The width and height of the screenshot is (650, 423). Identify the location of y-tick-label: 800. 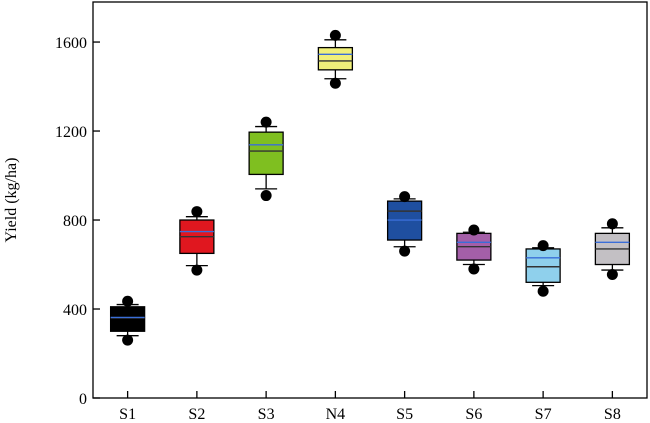
(75, 221).